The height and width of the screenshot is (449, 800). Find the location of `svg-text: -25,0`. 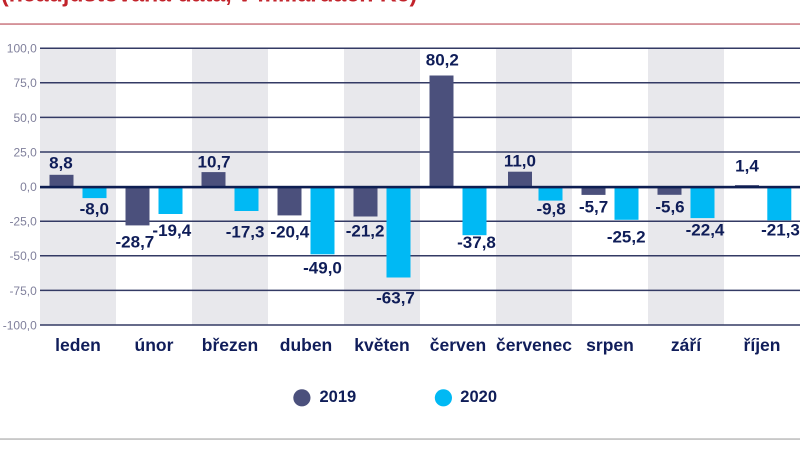

svg-text: -25,0 is located at coordinates (23, 222).